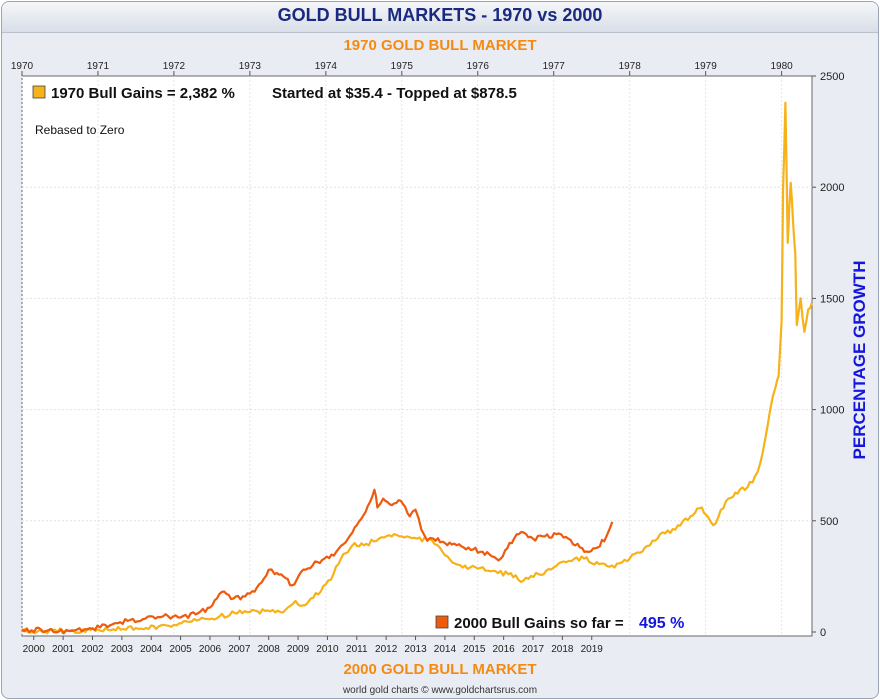  I want to click on top-x-tick-label: 1977, so click(554, 66).